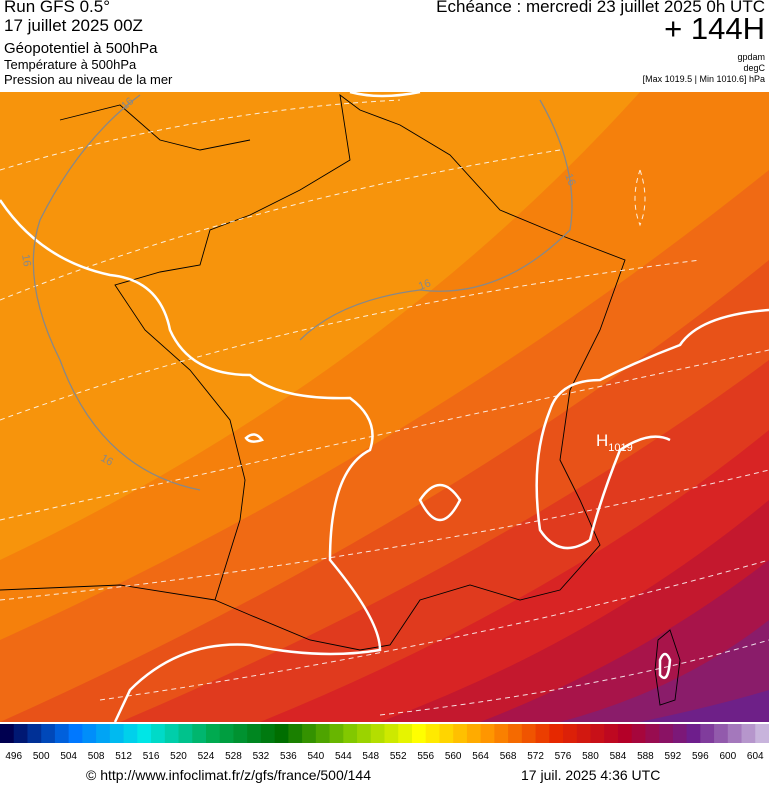 The width and height of the screenshot is (769, 786). I want to click on scale-label: 496, so click(13, 756).